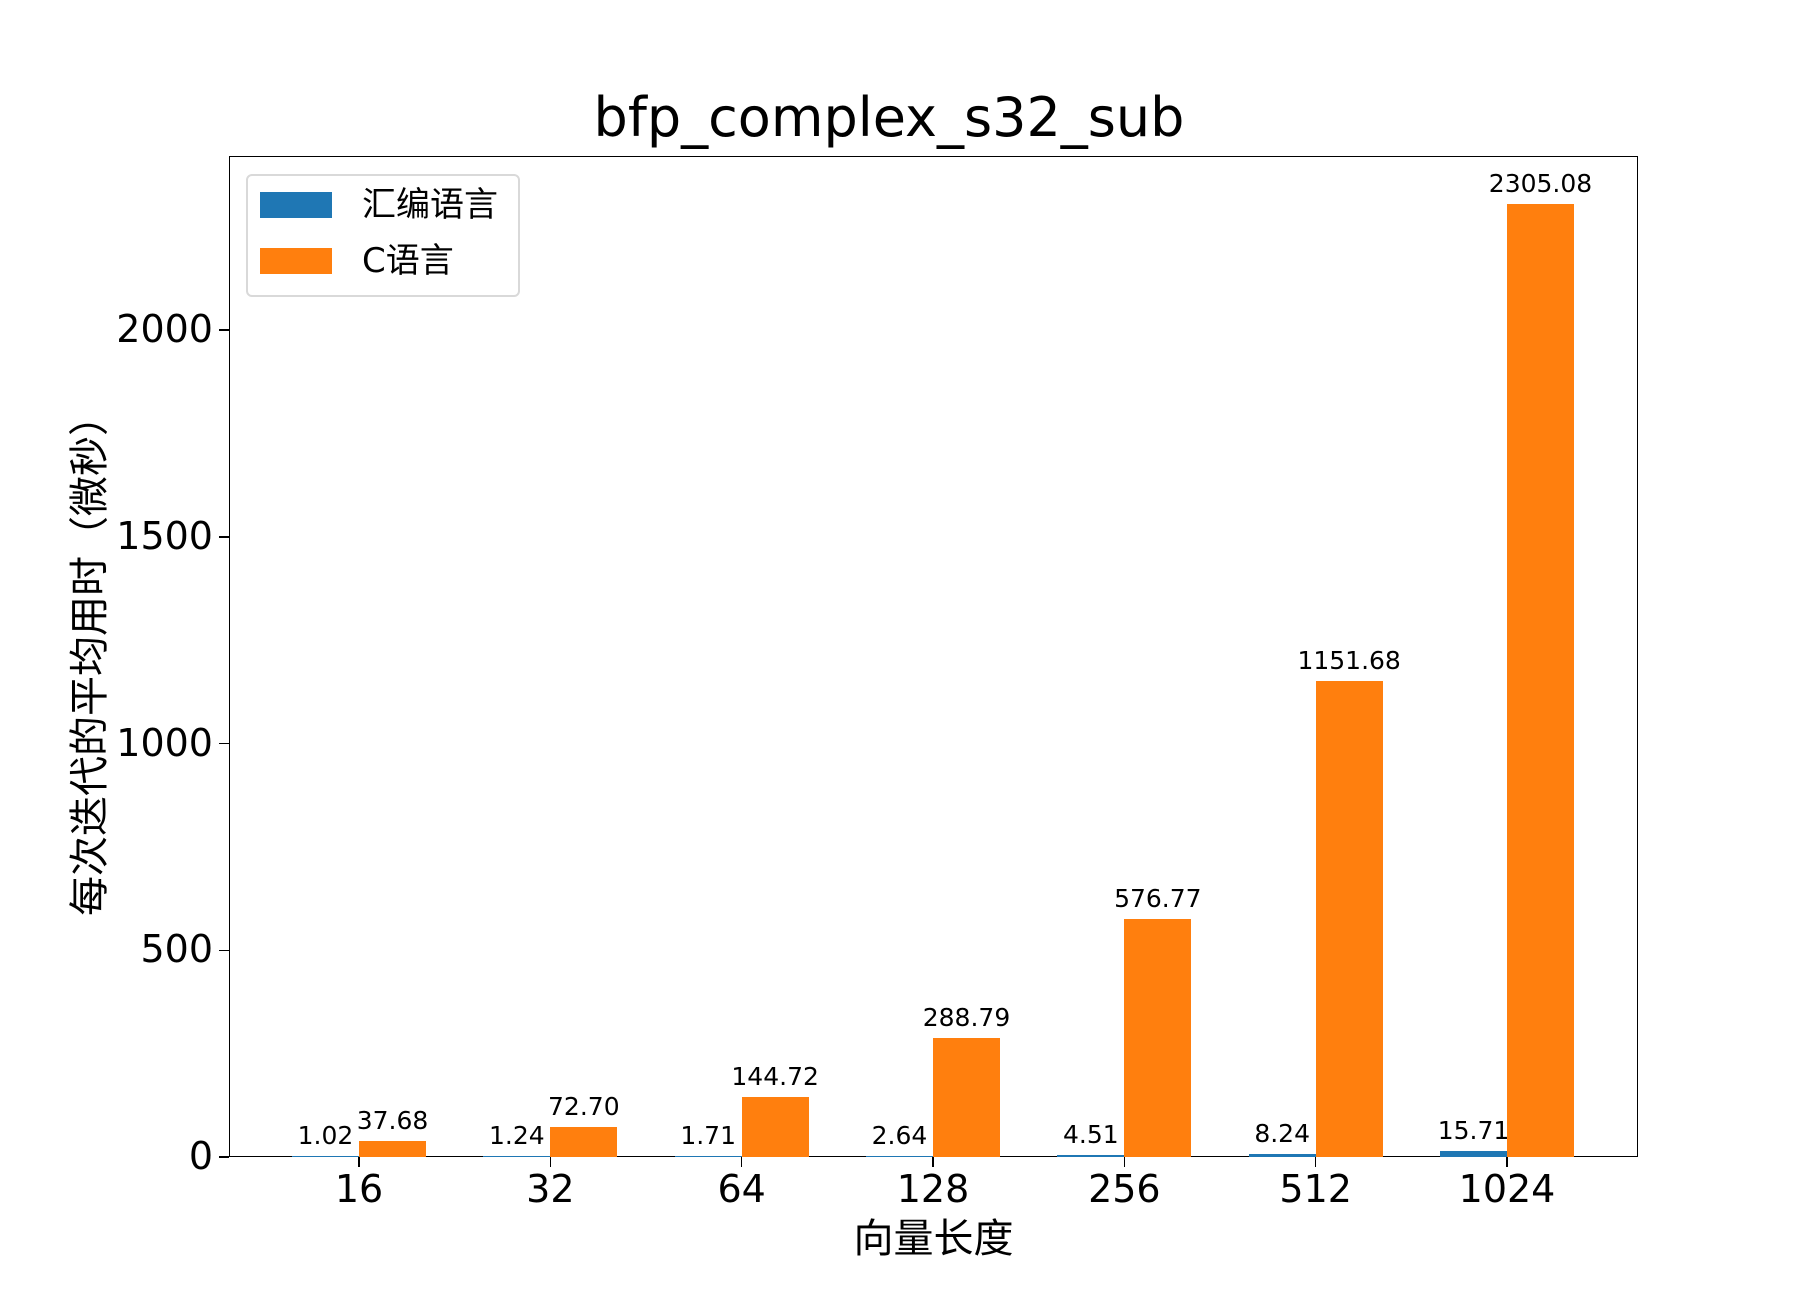 This screenshot has height=1300, width=1820. Describe the element at coordinates (200, 1156) in the screenshot. I see `y-tick-label: 0` at that location.